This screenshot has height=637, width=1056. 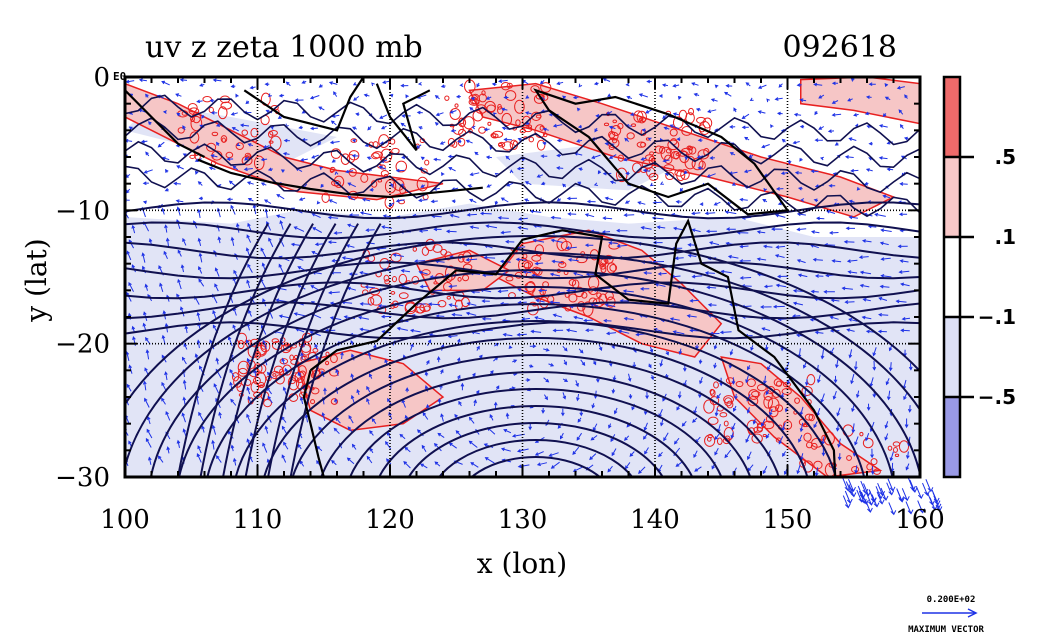 What do you see at coordinates (1005, 157) in the screenshot?
I see `colorbar-label: .5` at bounding box center [1005, 157].